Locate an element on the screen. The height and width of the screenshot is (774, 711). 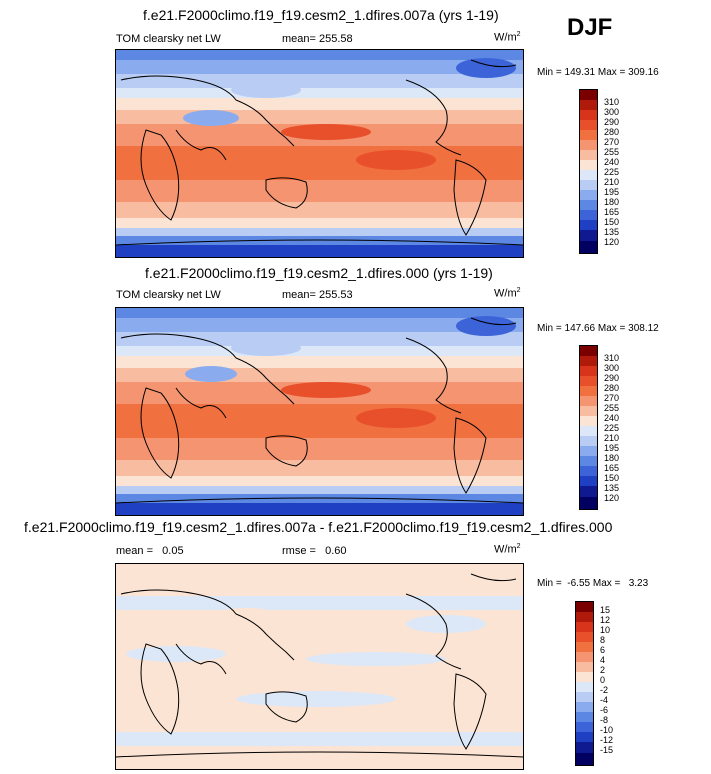
colorbar-tick-label: -6 is located at coordinates (604, 710).